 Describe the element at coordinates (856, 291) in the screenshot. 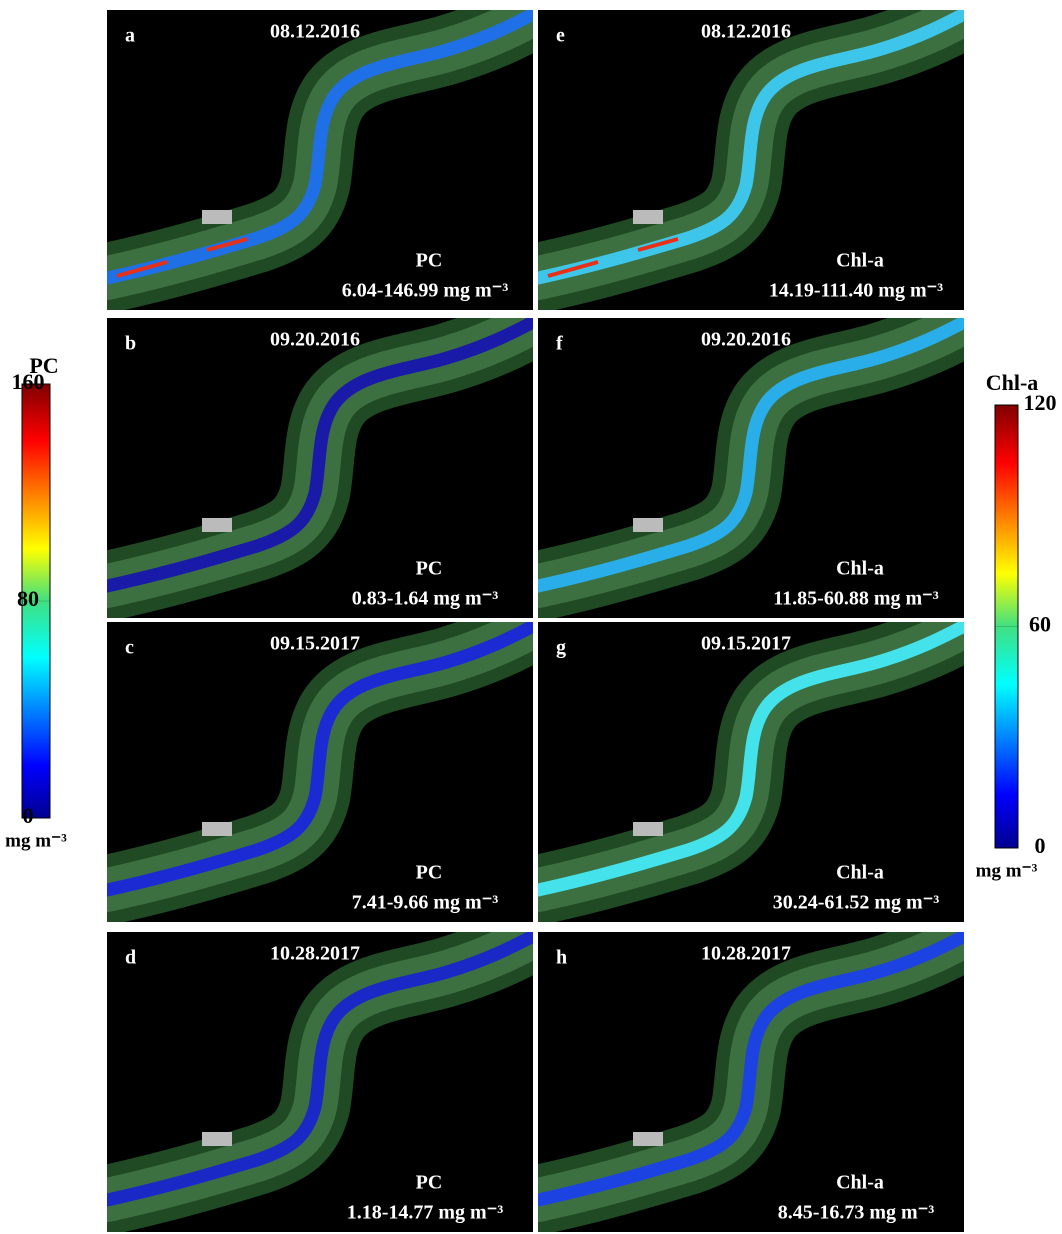

I see `range-label: 14.19-111.40 mg m⁻³` at that location.